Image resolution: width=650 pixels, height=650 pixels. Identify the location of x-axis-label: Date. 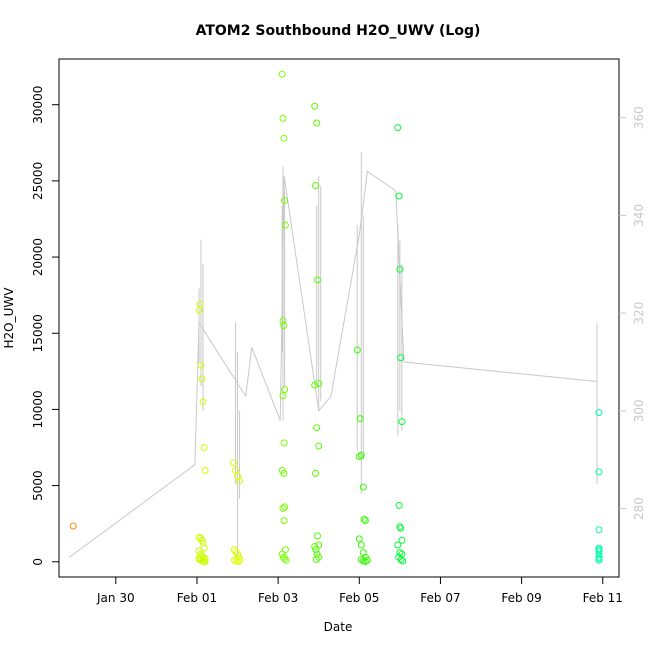
(338, 627).